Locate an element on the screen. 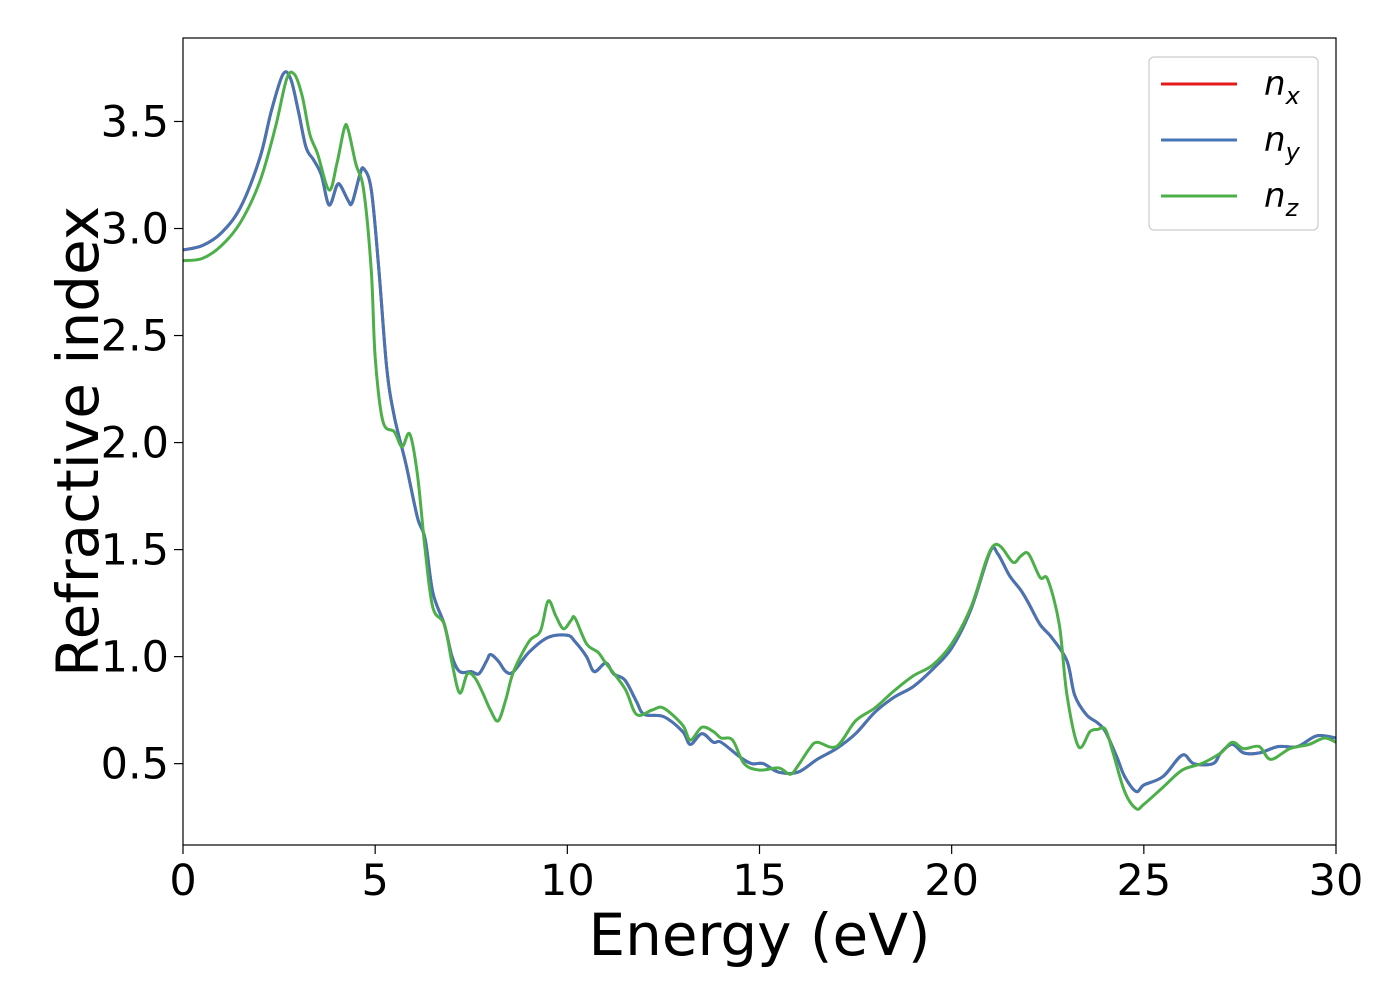 This screenshot has width=1400, height=1000. legend-label-subscript: x is located at coordinates (1293, 96).